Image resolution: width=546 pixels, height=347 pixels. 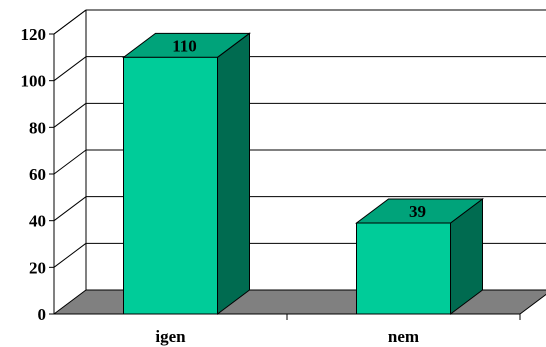 What do you see at coordinates (34, 81) in the screenshot?
I see `y-tick-label: 100` at bounding box center [34, 81].